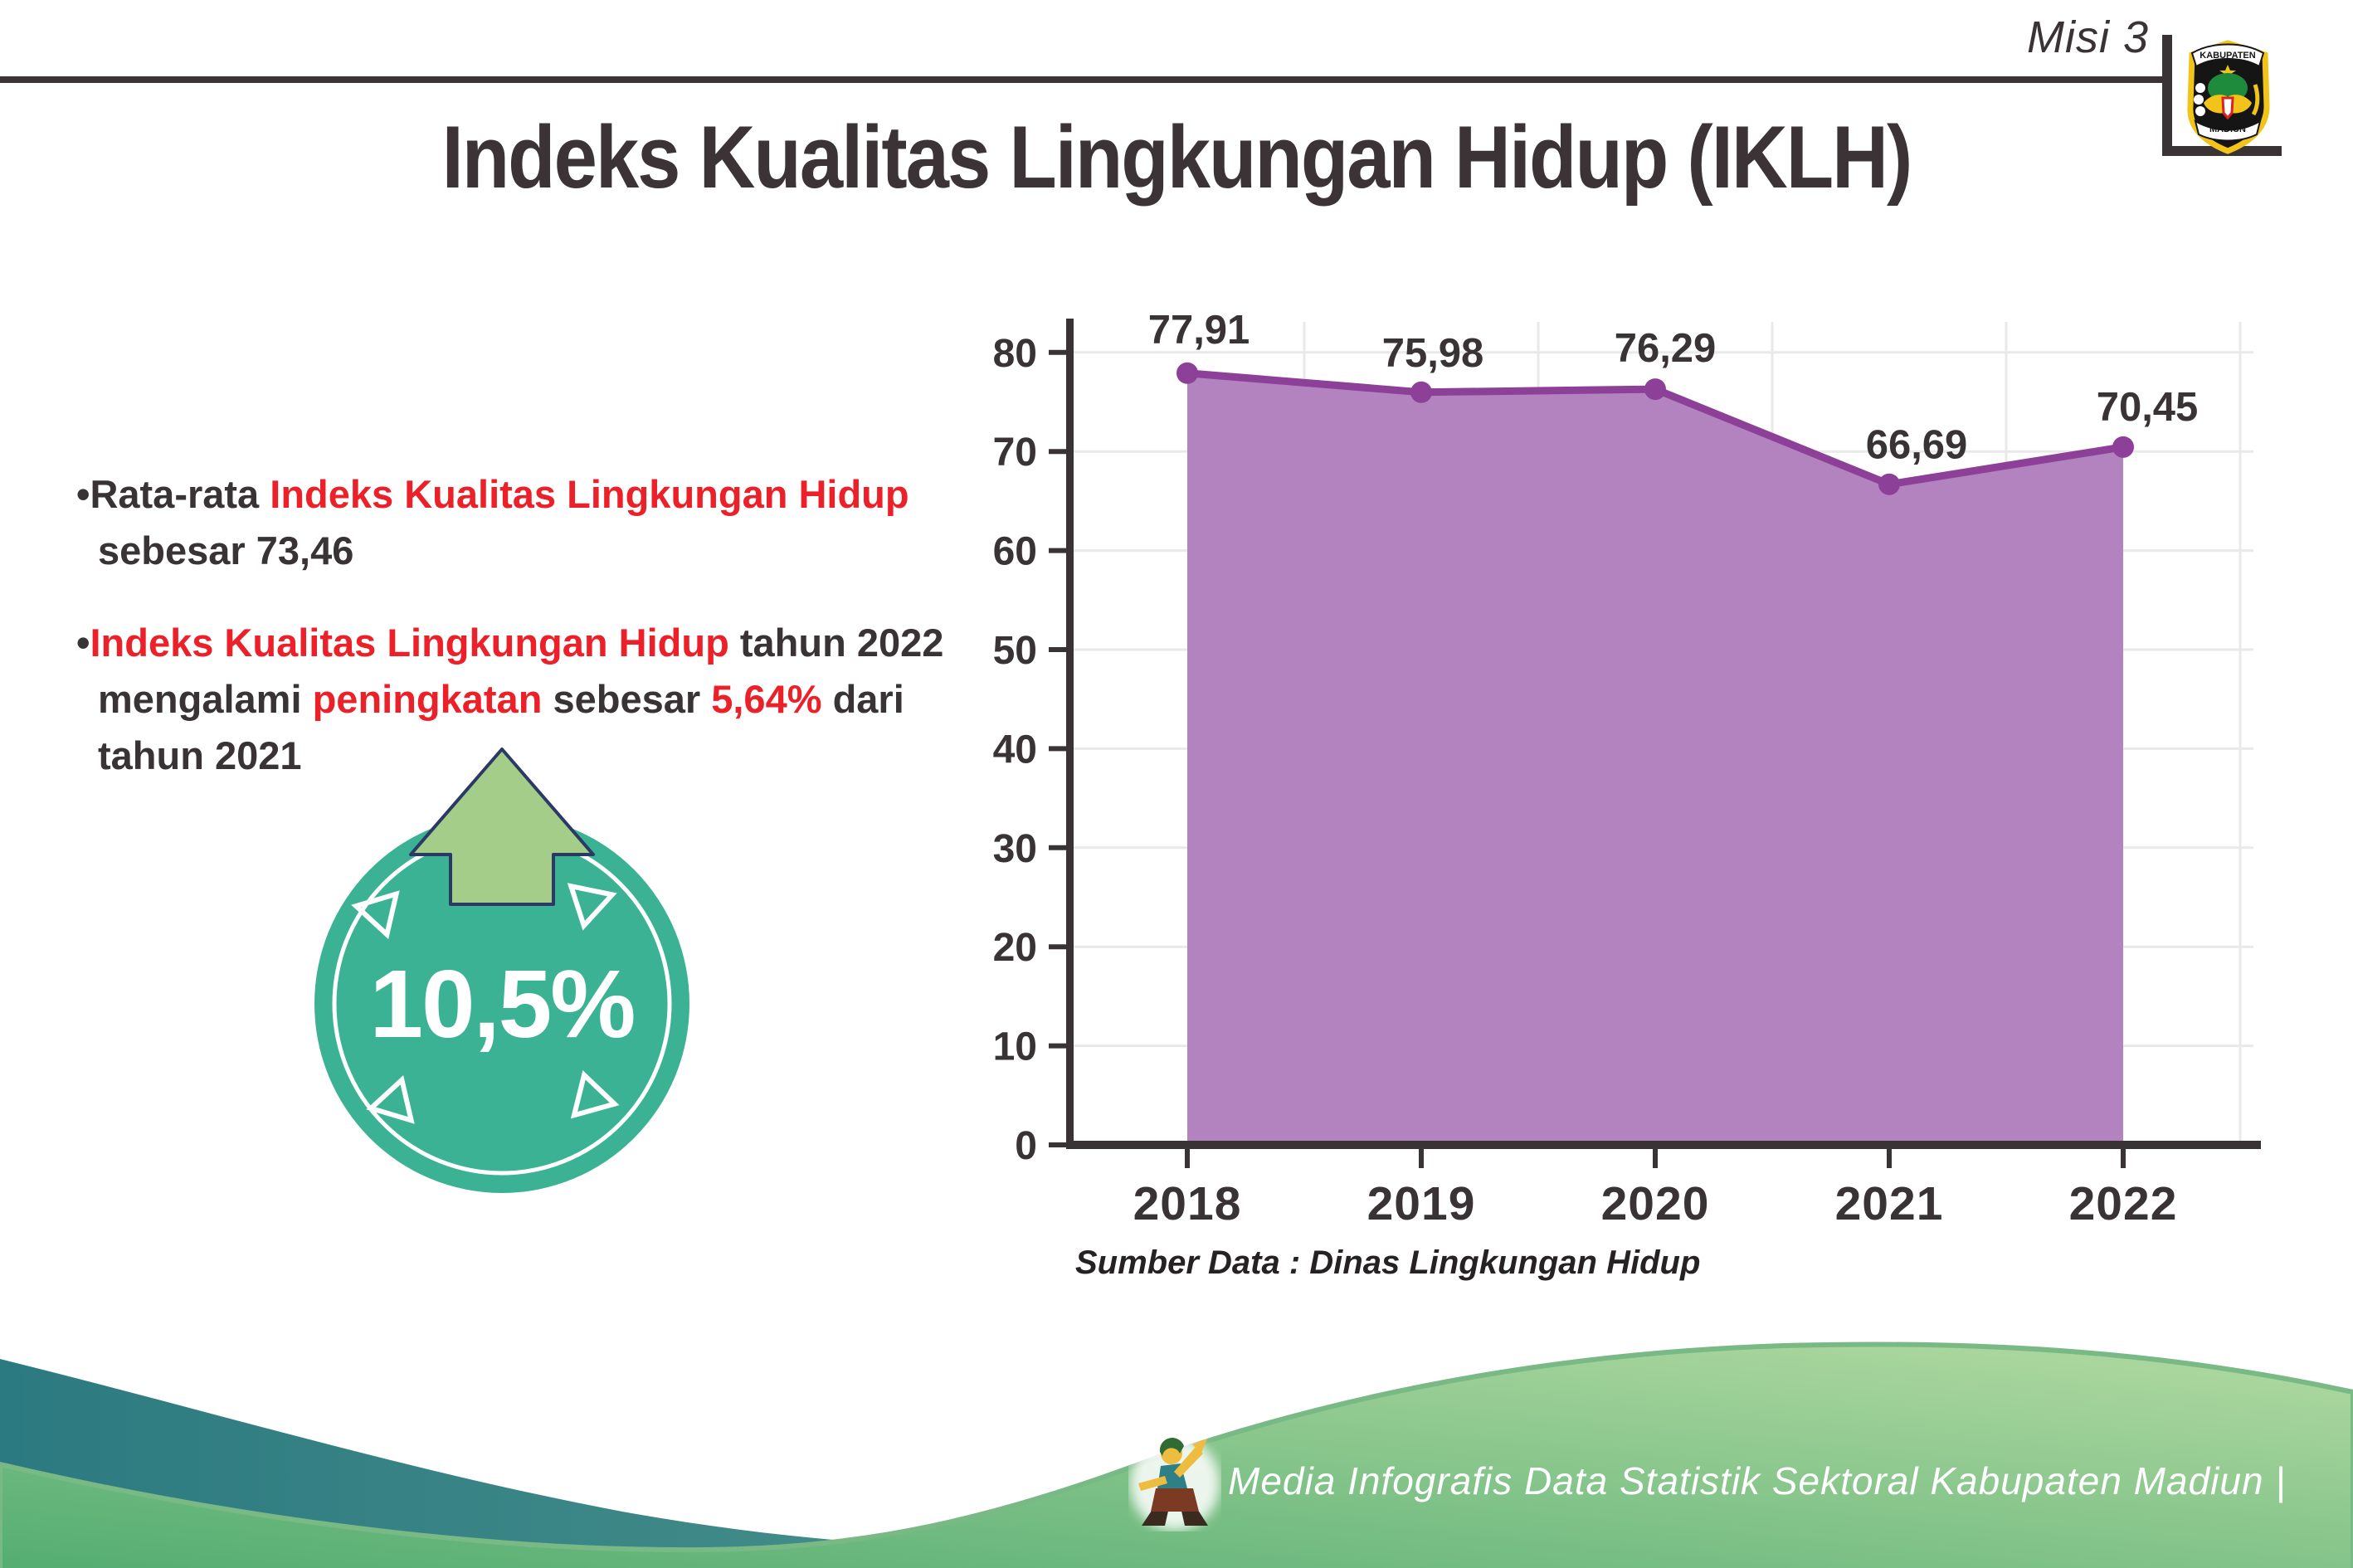 This screenshot has height=1568, width=2353. Describe the element at coordinates (2148, 407) in the screenshot. I see `data-label: 70,45` at that location.